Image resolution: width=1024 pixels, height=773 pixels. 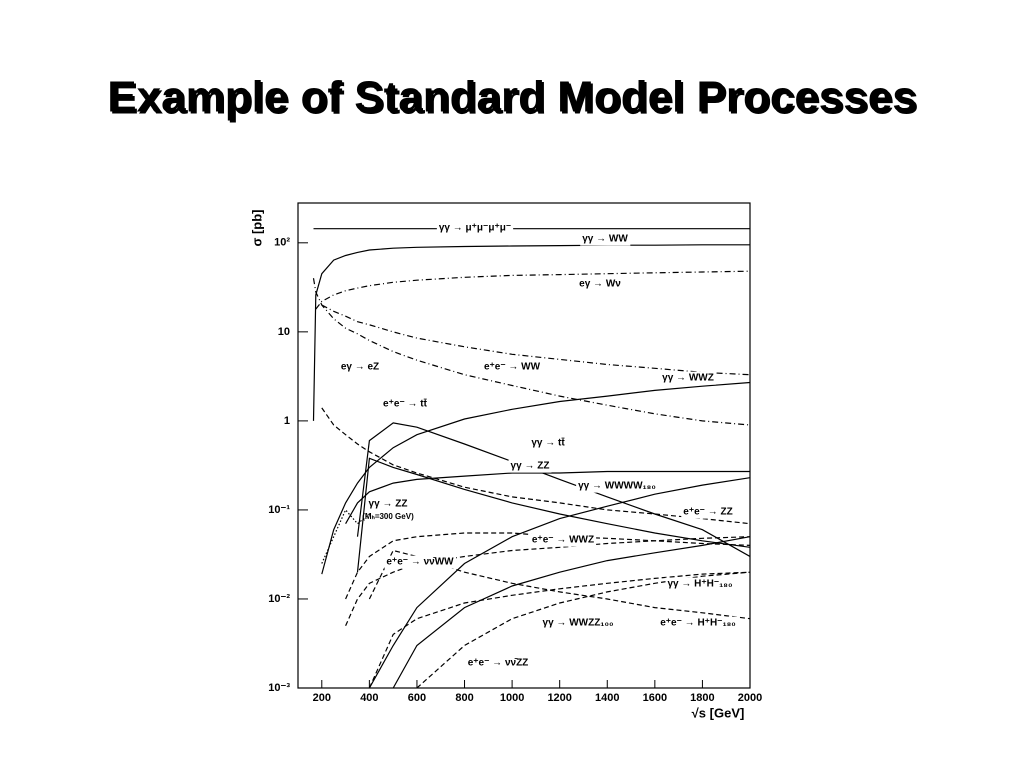 What do you see at coordinates (284, 332) in the screenshot?
I see `y-tick-label: 10` at bounding box center [284, 332].